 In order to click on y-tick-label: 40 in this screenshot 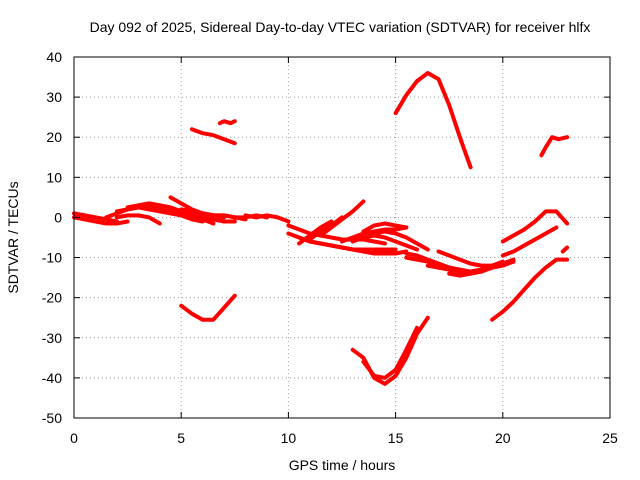, I will do `click(54, 57)`.